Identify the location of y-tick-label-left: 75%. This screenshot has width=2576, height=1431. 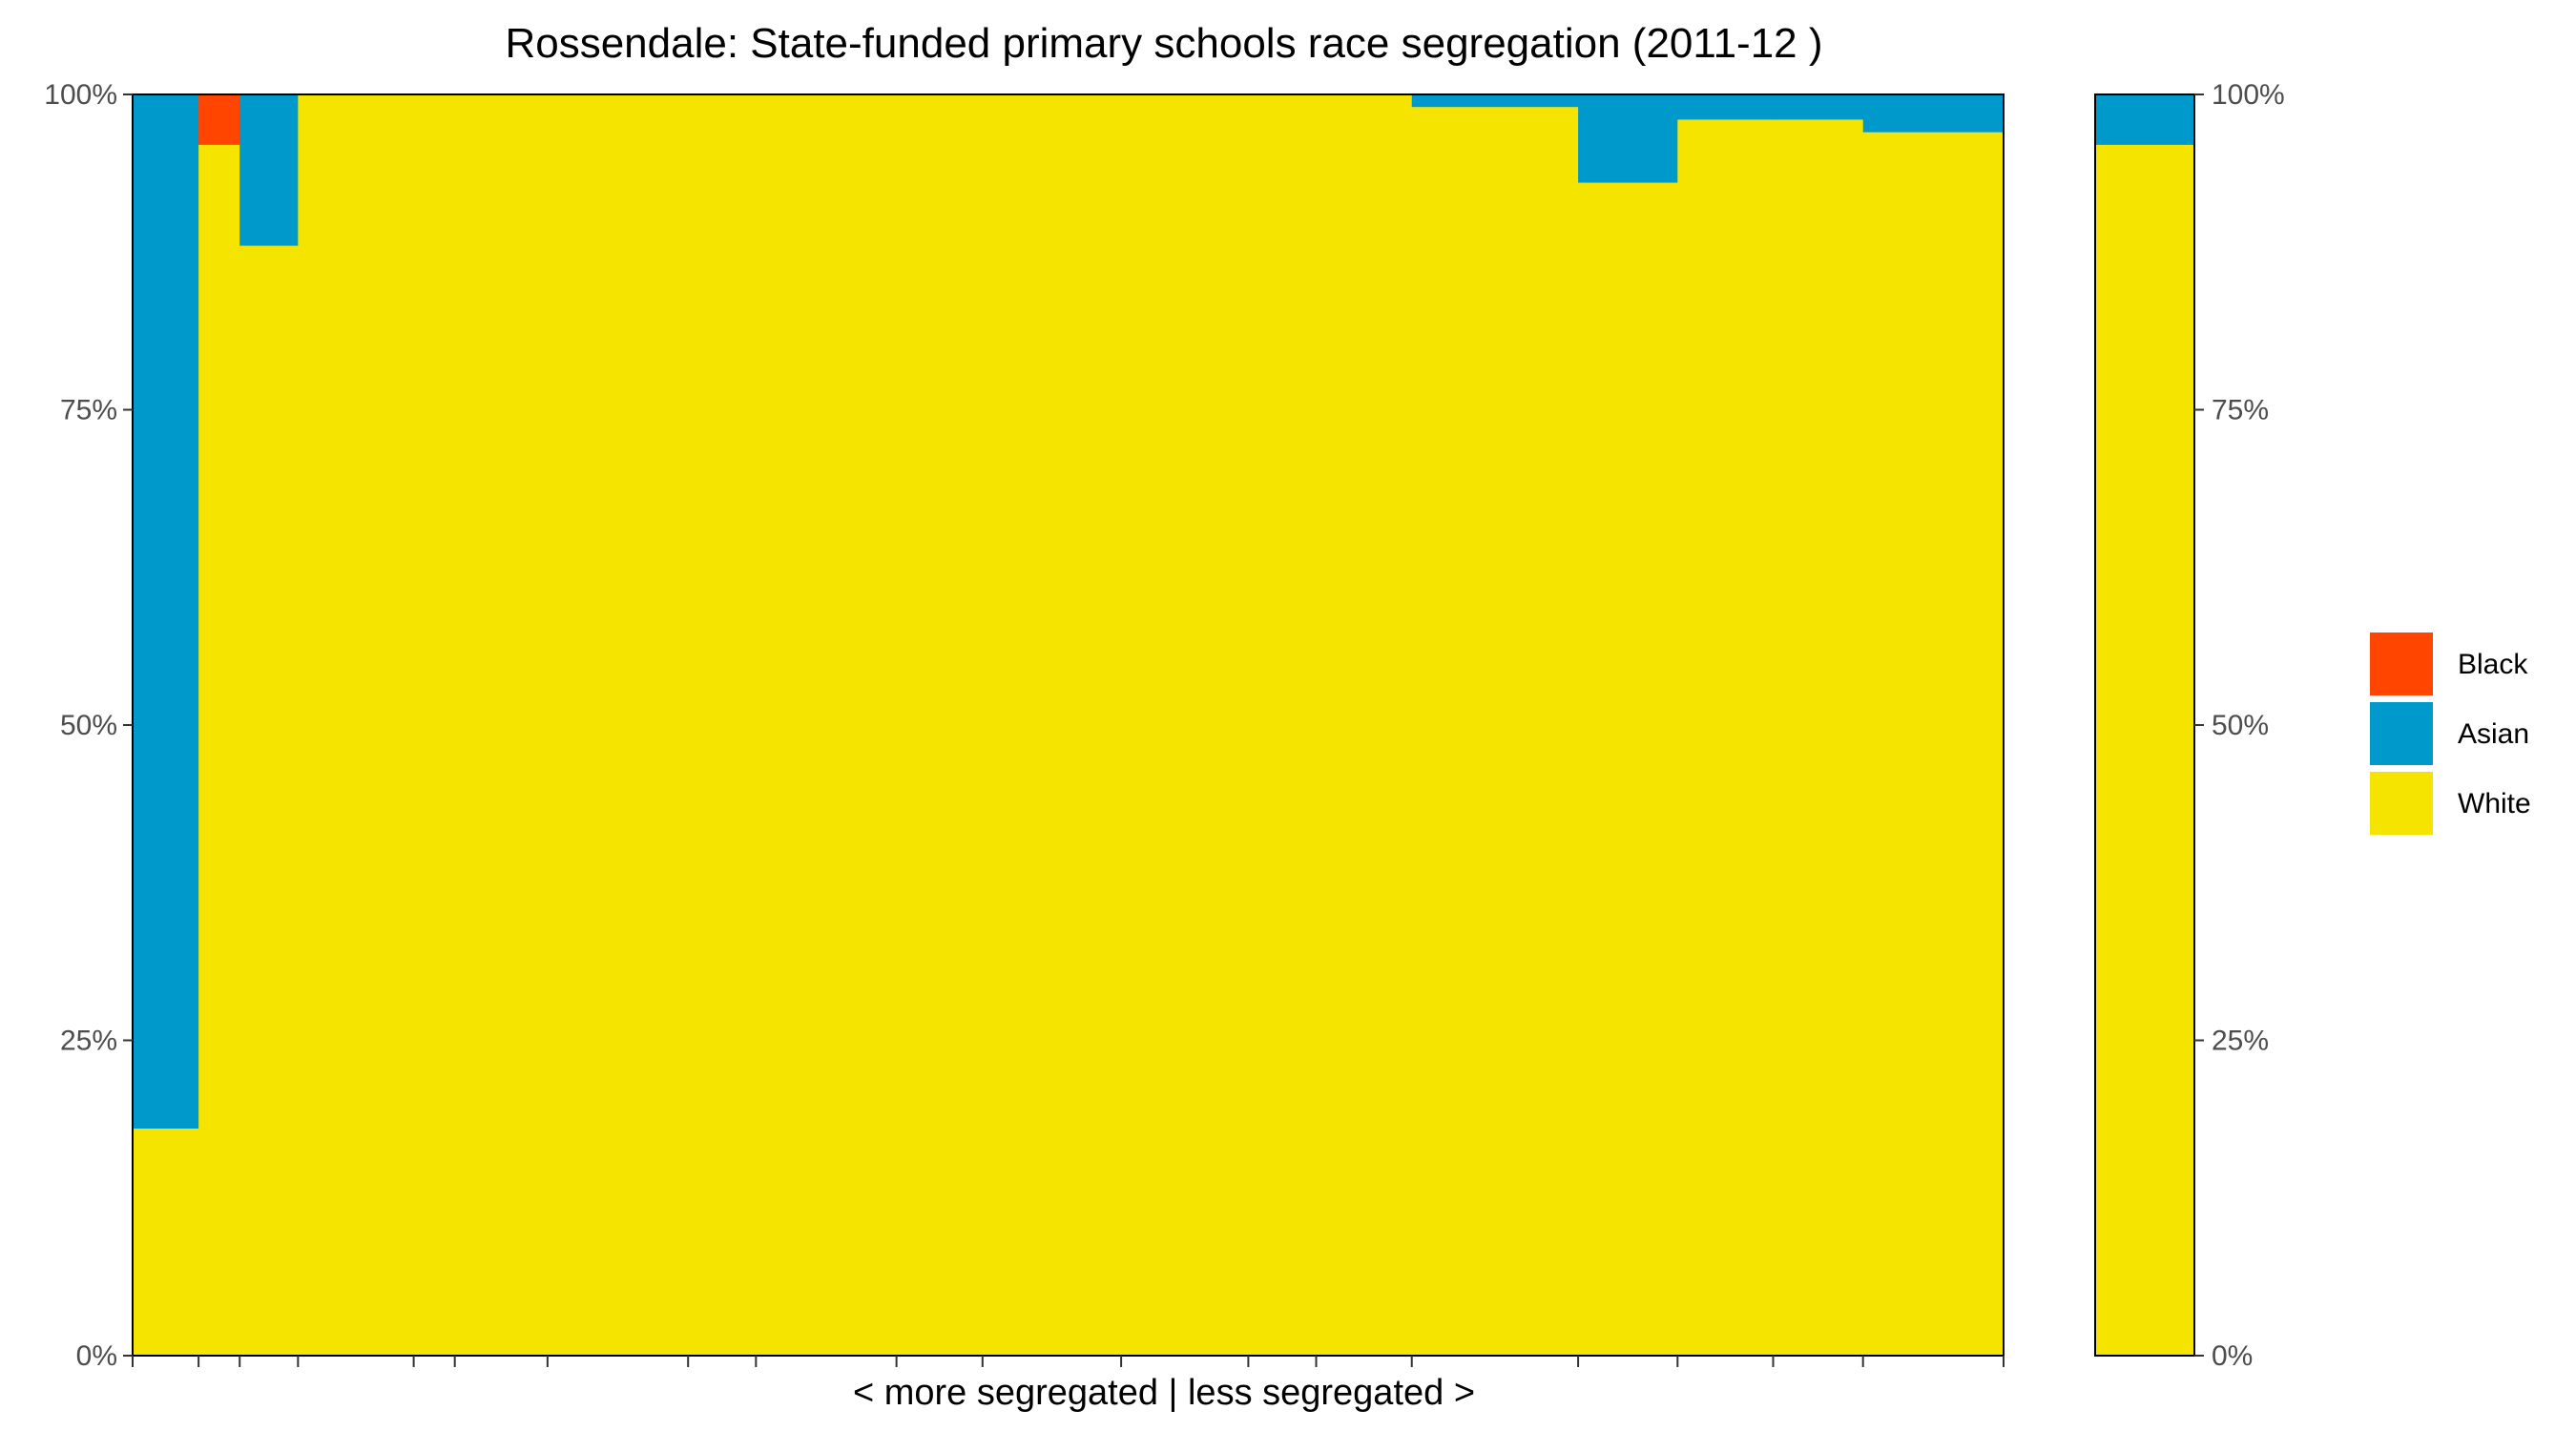
(88, 410).